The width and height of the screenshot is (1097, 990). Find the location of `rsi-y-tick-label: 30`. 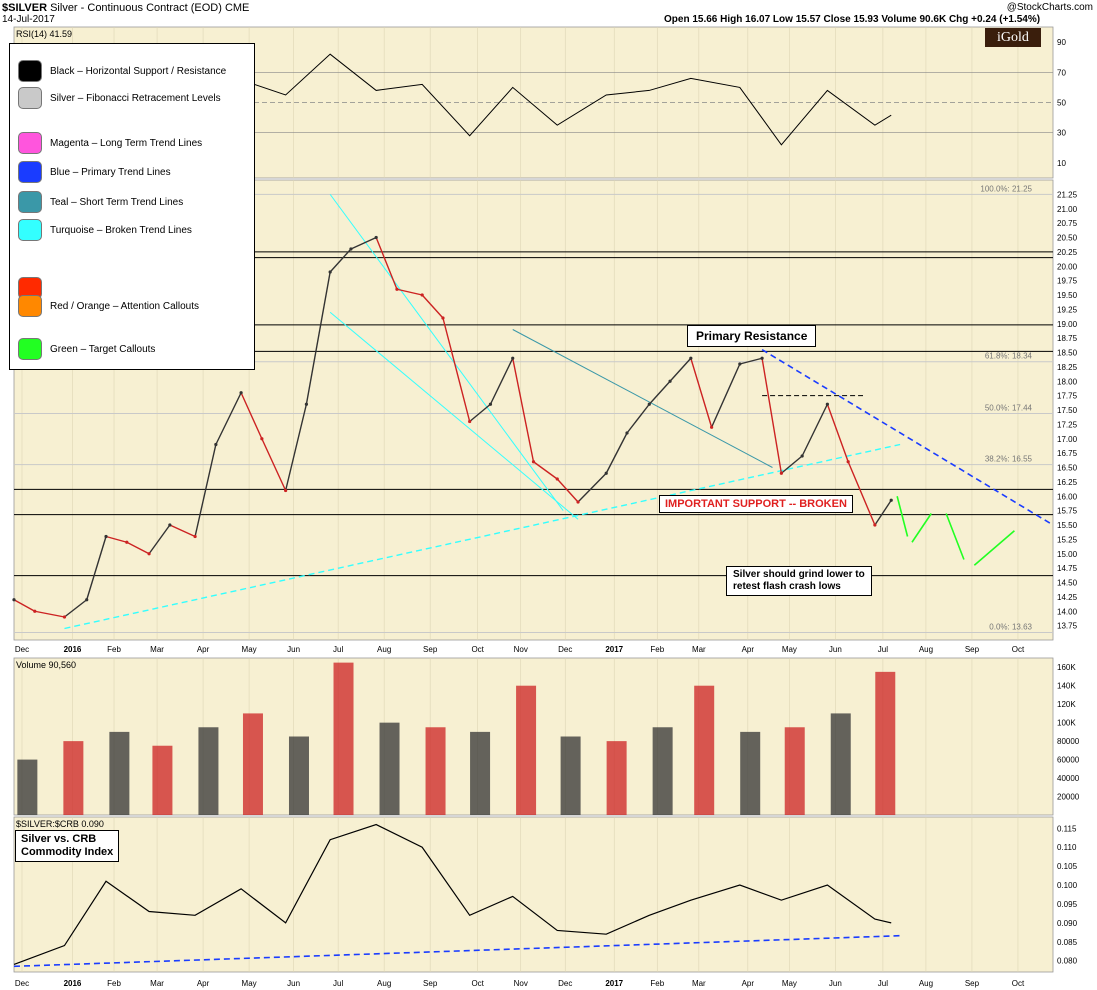

rsi-y-tick-label: 30 is located at coordinates (1061, 133).